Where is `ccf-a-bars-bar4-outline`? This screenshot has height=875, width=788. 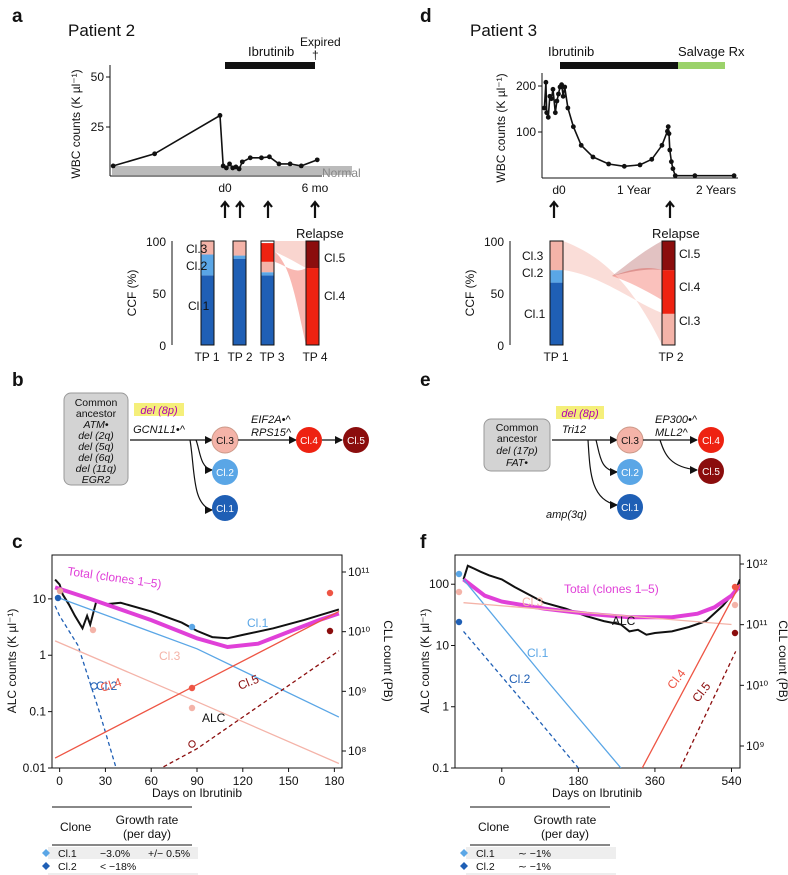 ccf-a-bars-bar4-outline is located at coordinates (312, 293).